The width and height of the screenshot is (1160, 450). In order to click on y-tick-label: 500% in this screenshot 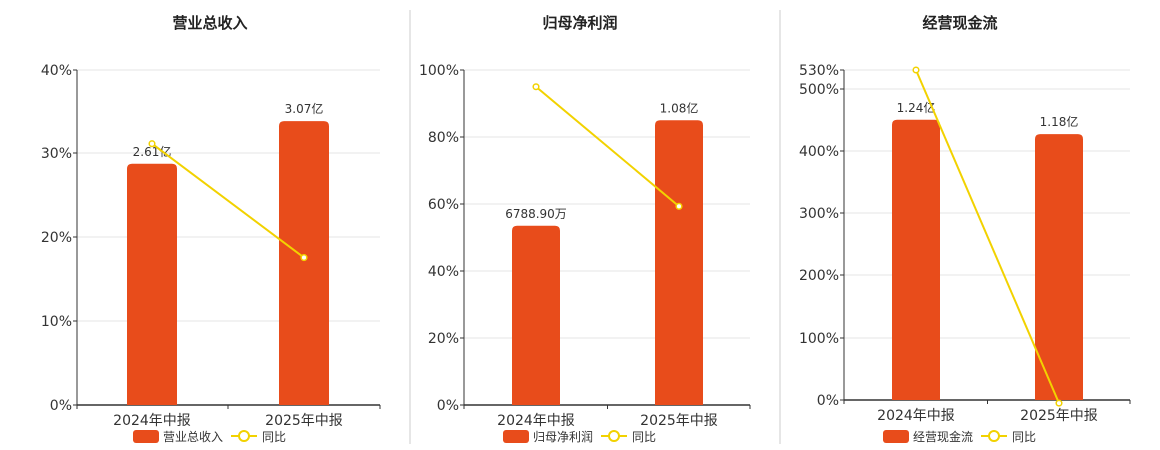, I will do `click(819, 90)`.